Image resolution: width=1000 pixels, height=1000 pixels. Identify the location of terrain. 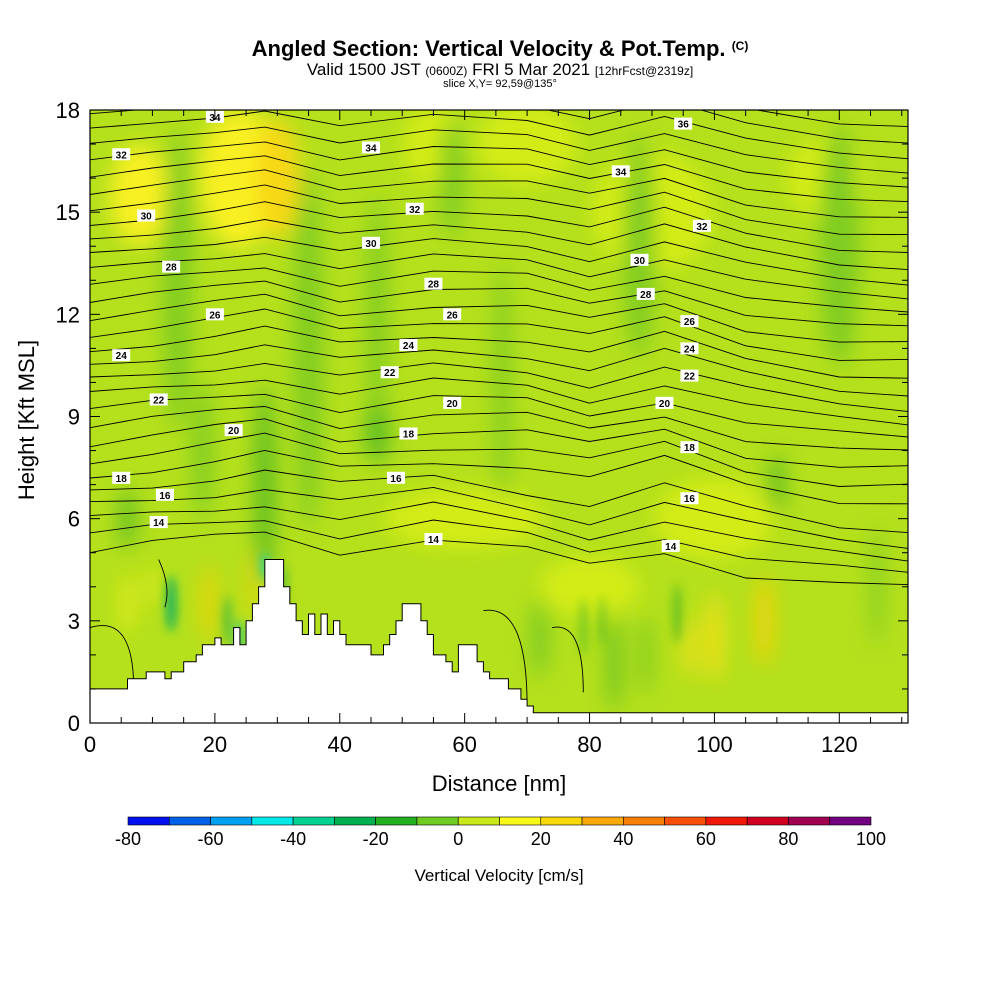
(499, 641).